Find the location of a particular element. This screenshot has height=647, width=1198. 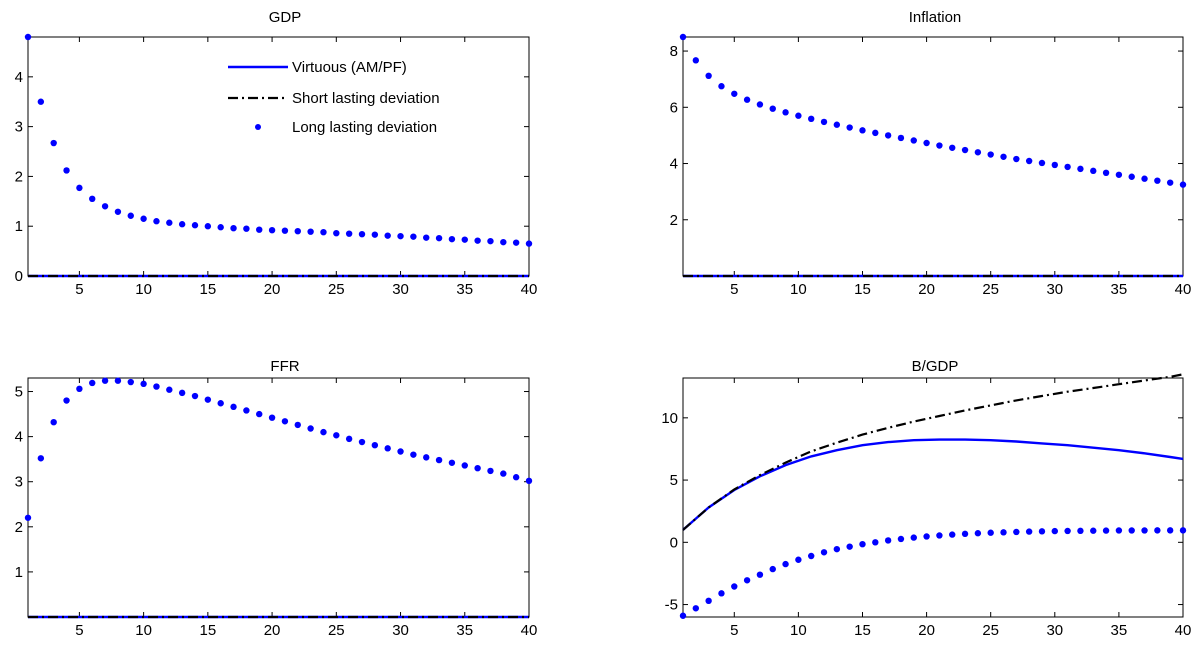

x-tick-label: 10 is located at coordinates (143, 289).